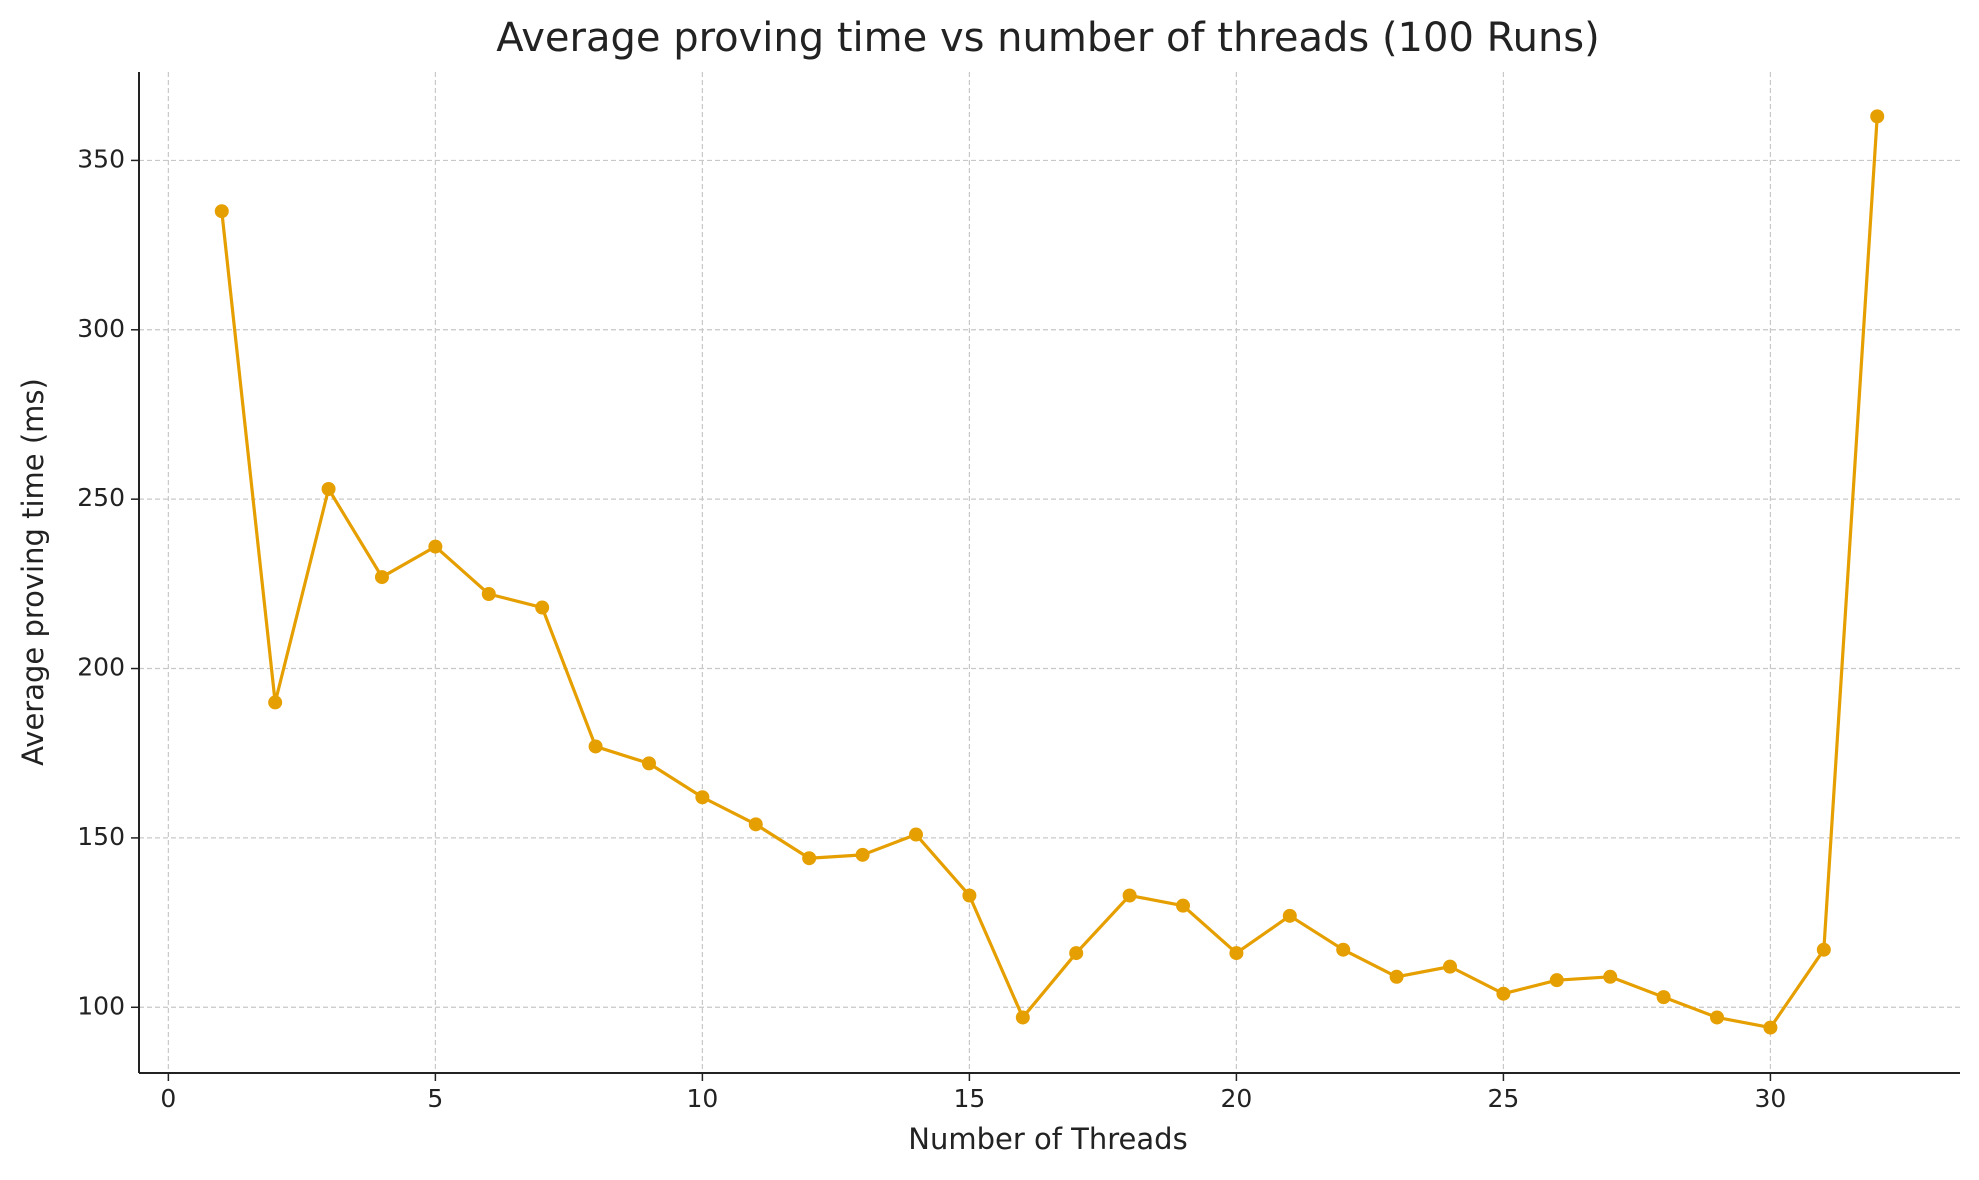  I want to click on x-tick-label: 0, so click(168, 1098).